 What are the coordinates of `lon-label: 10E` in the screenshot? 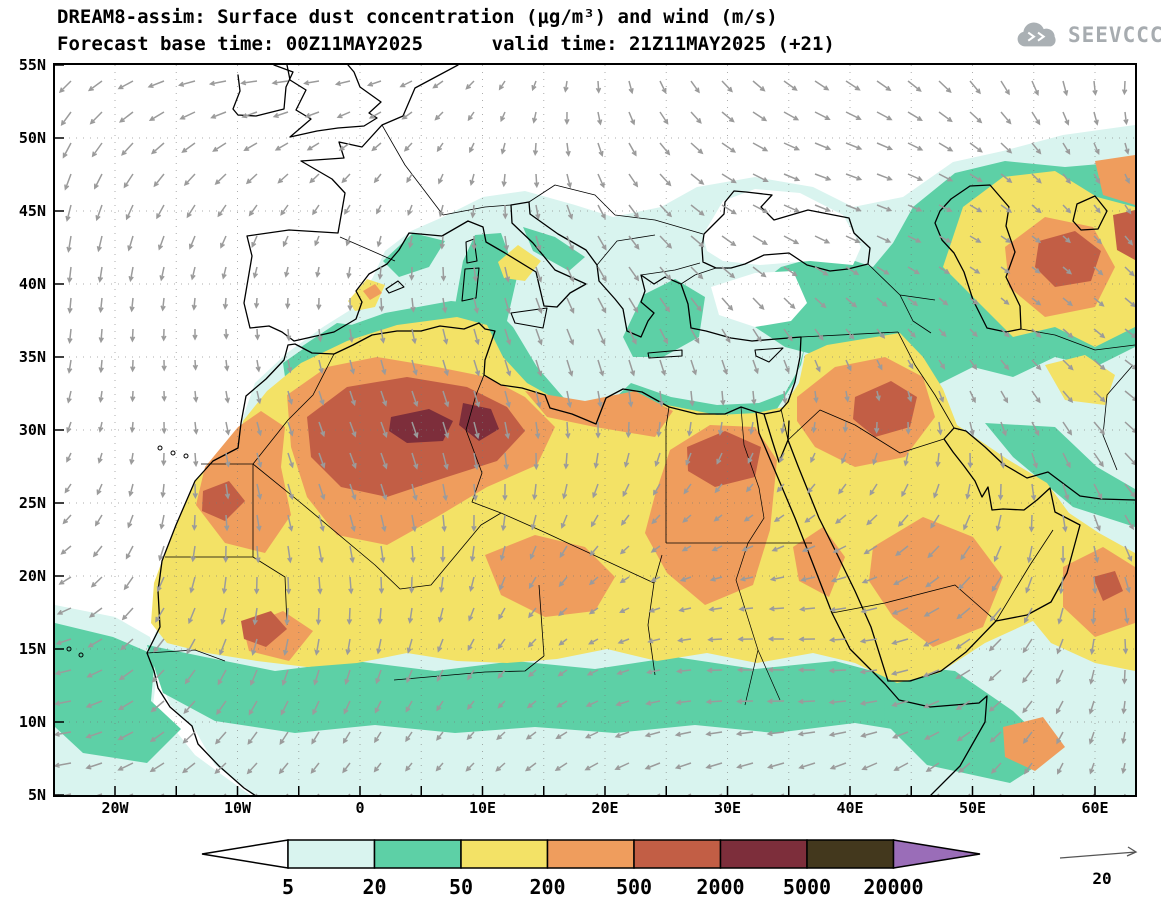 It's located at (482, 808).